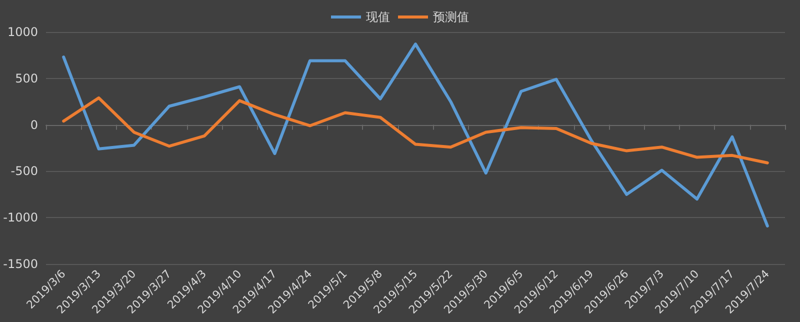 The image size is (800, 322). What do you see at coordinates (26, 78) in the screenshot?
I see `y-tick-label: 500` at bounding box center [26, 78].